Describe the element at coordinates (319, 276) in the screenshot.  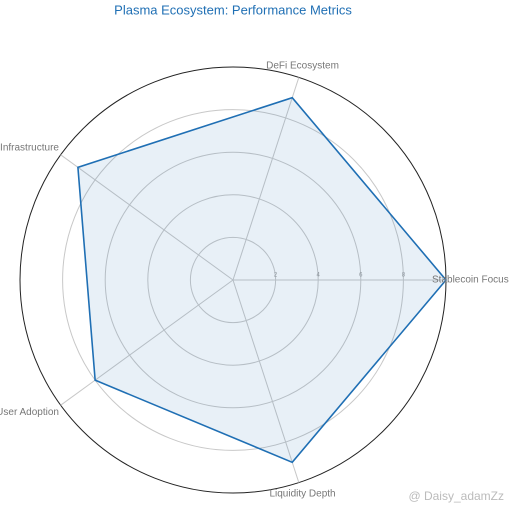
I see `r-tick-label: 4` at that location.